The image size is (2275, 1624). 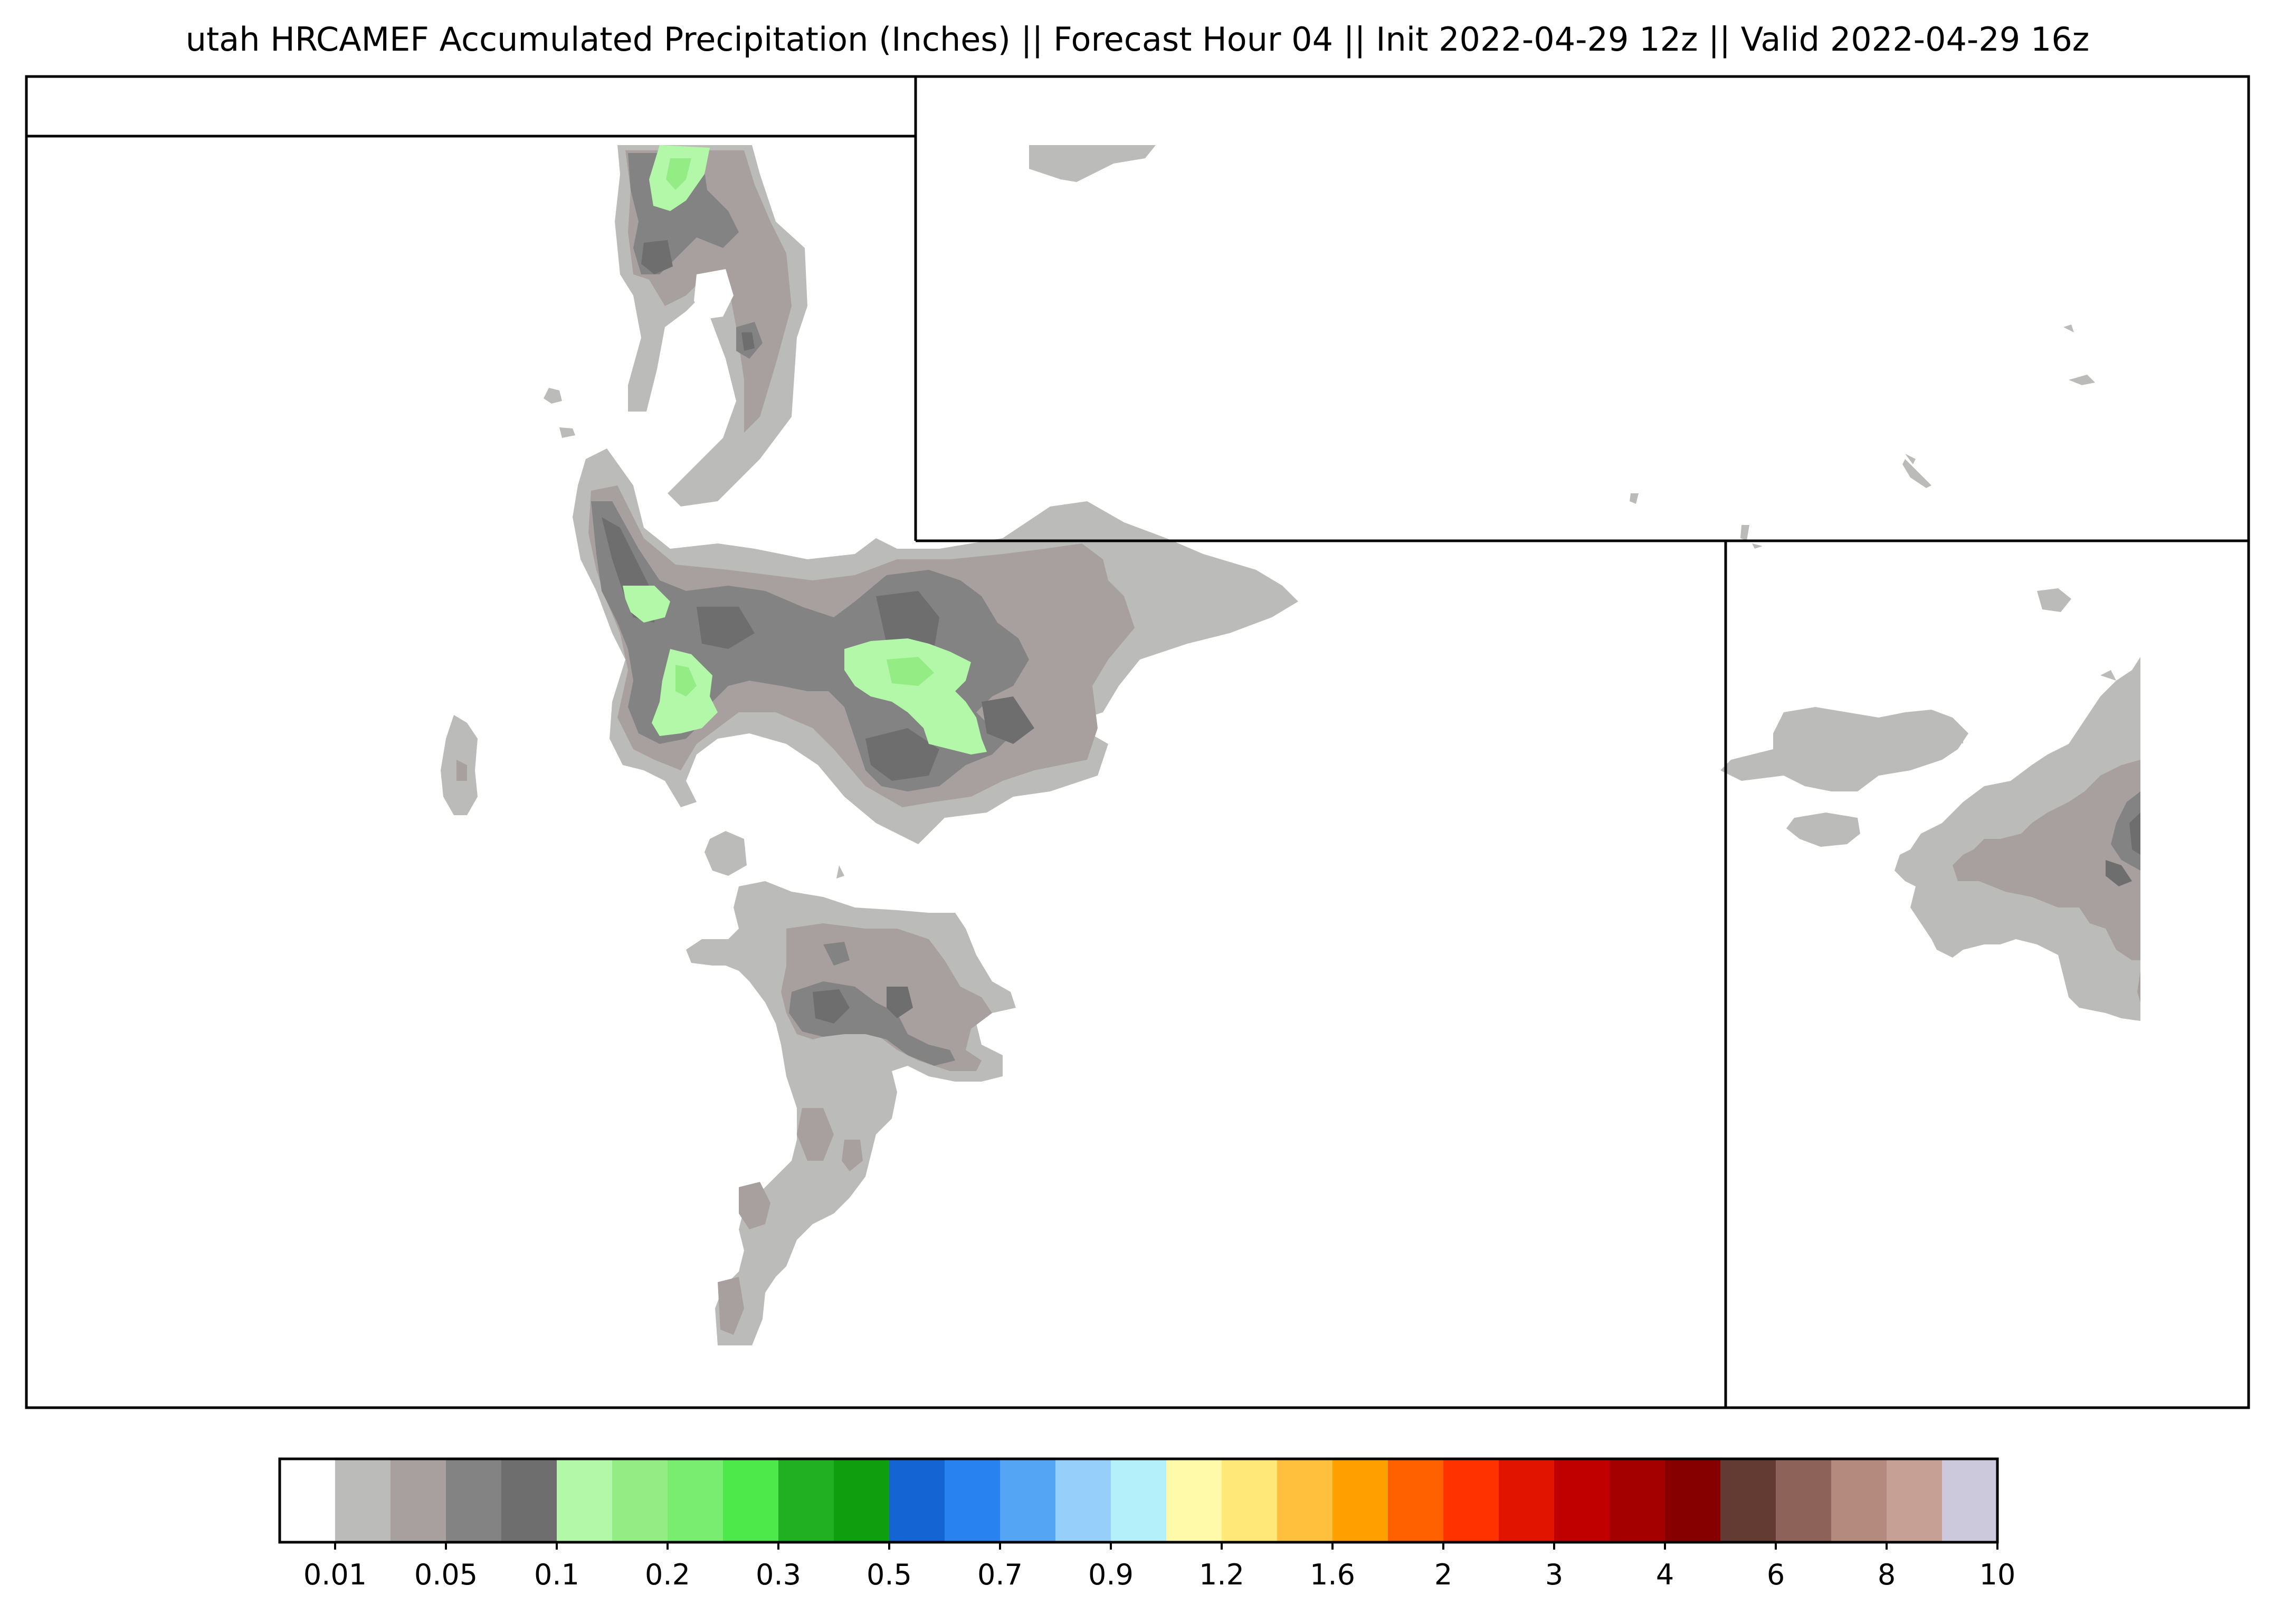 I want to click on colorbar-tick-label: 2, so click(x=1443, y=1574).